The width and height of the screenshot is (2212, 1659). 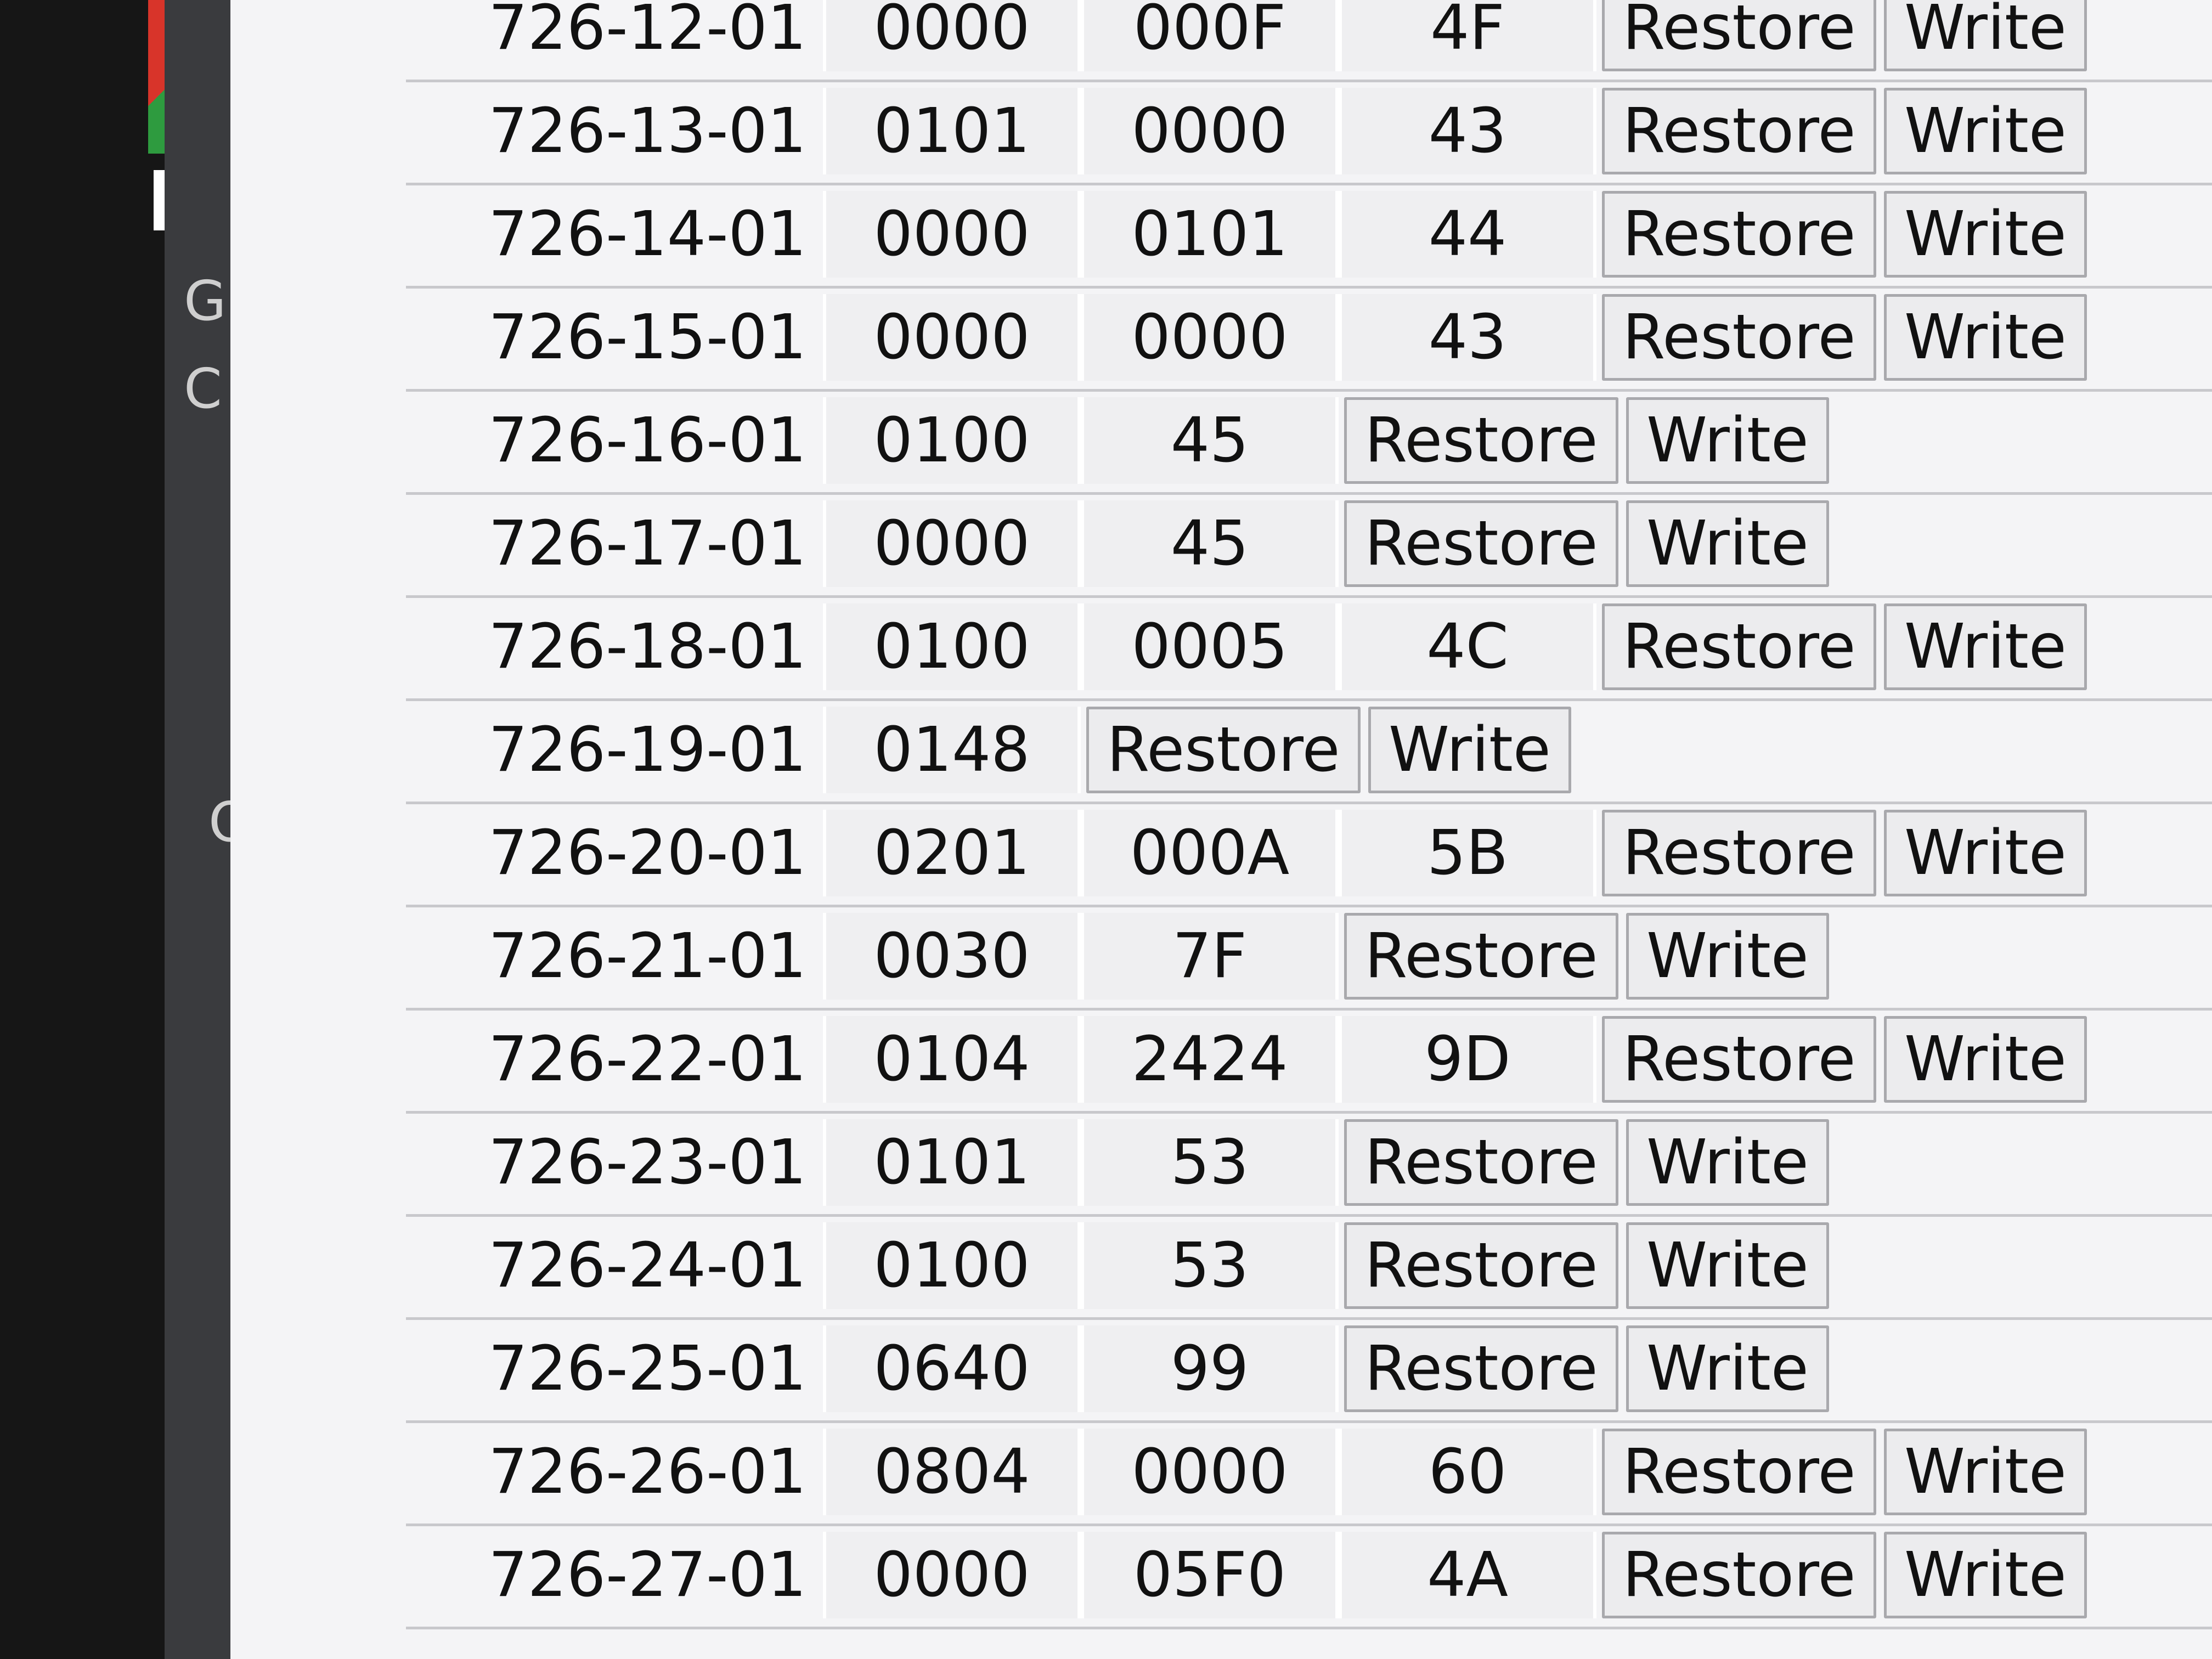 What do you see at coordinates (1468, 853) in the screenshot?
I see `value-cell: 5B` at bounding box center [1468, 853].